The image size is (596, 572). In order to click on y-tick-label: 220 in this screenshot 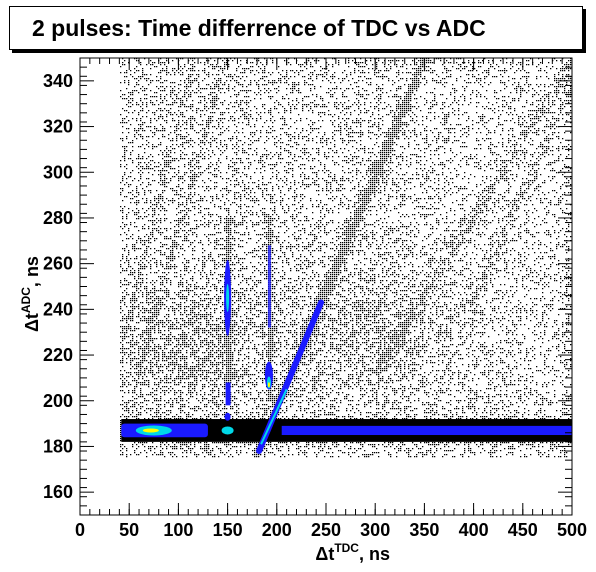, I will do `click(58, 355)`.